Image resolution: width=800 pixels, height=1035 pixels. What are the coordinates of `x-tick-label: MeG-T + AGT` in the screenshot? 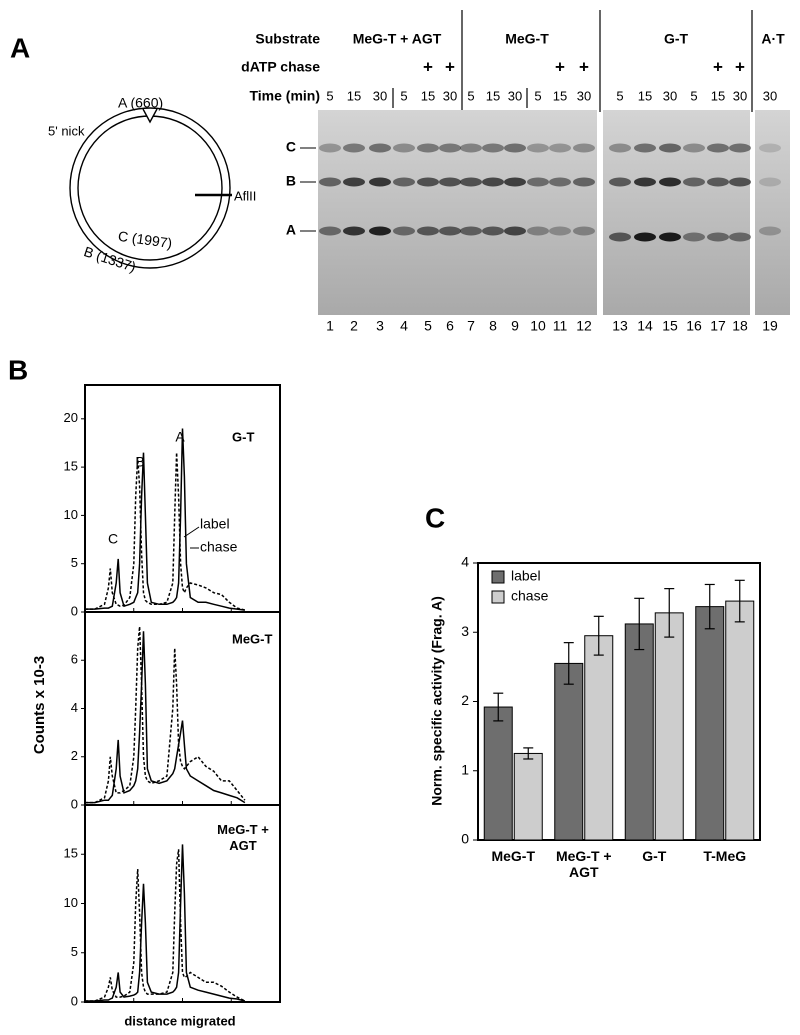 It's located at (583, 864).